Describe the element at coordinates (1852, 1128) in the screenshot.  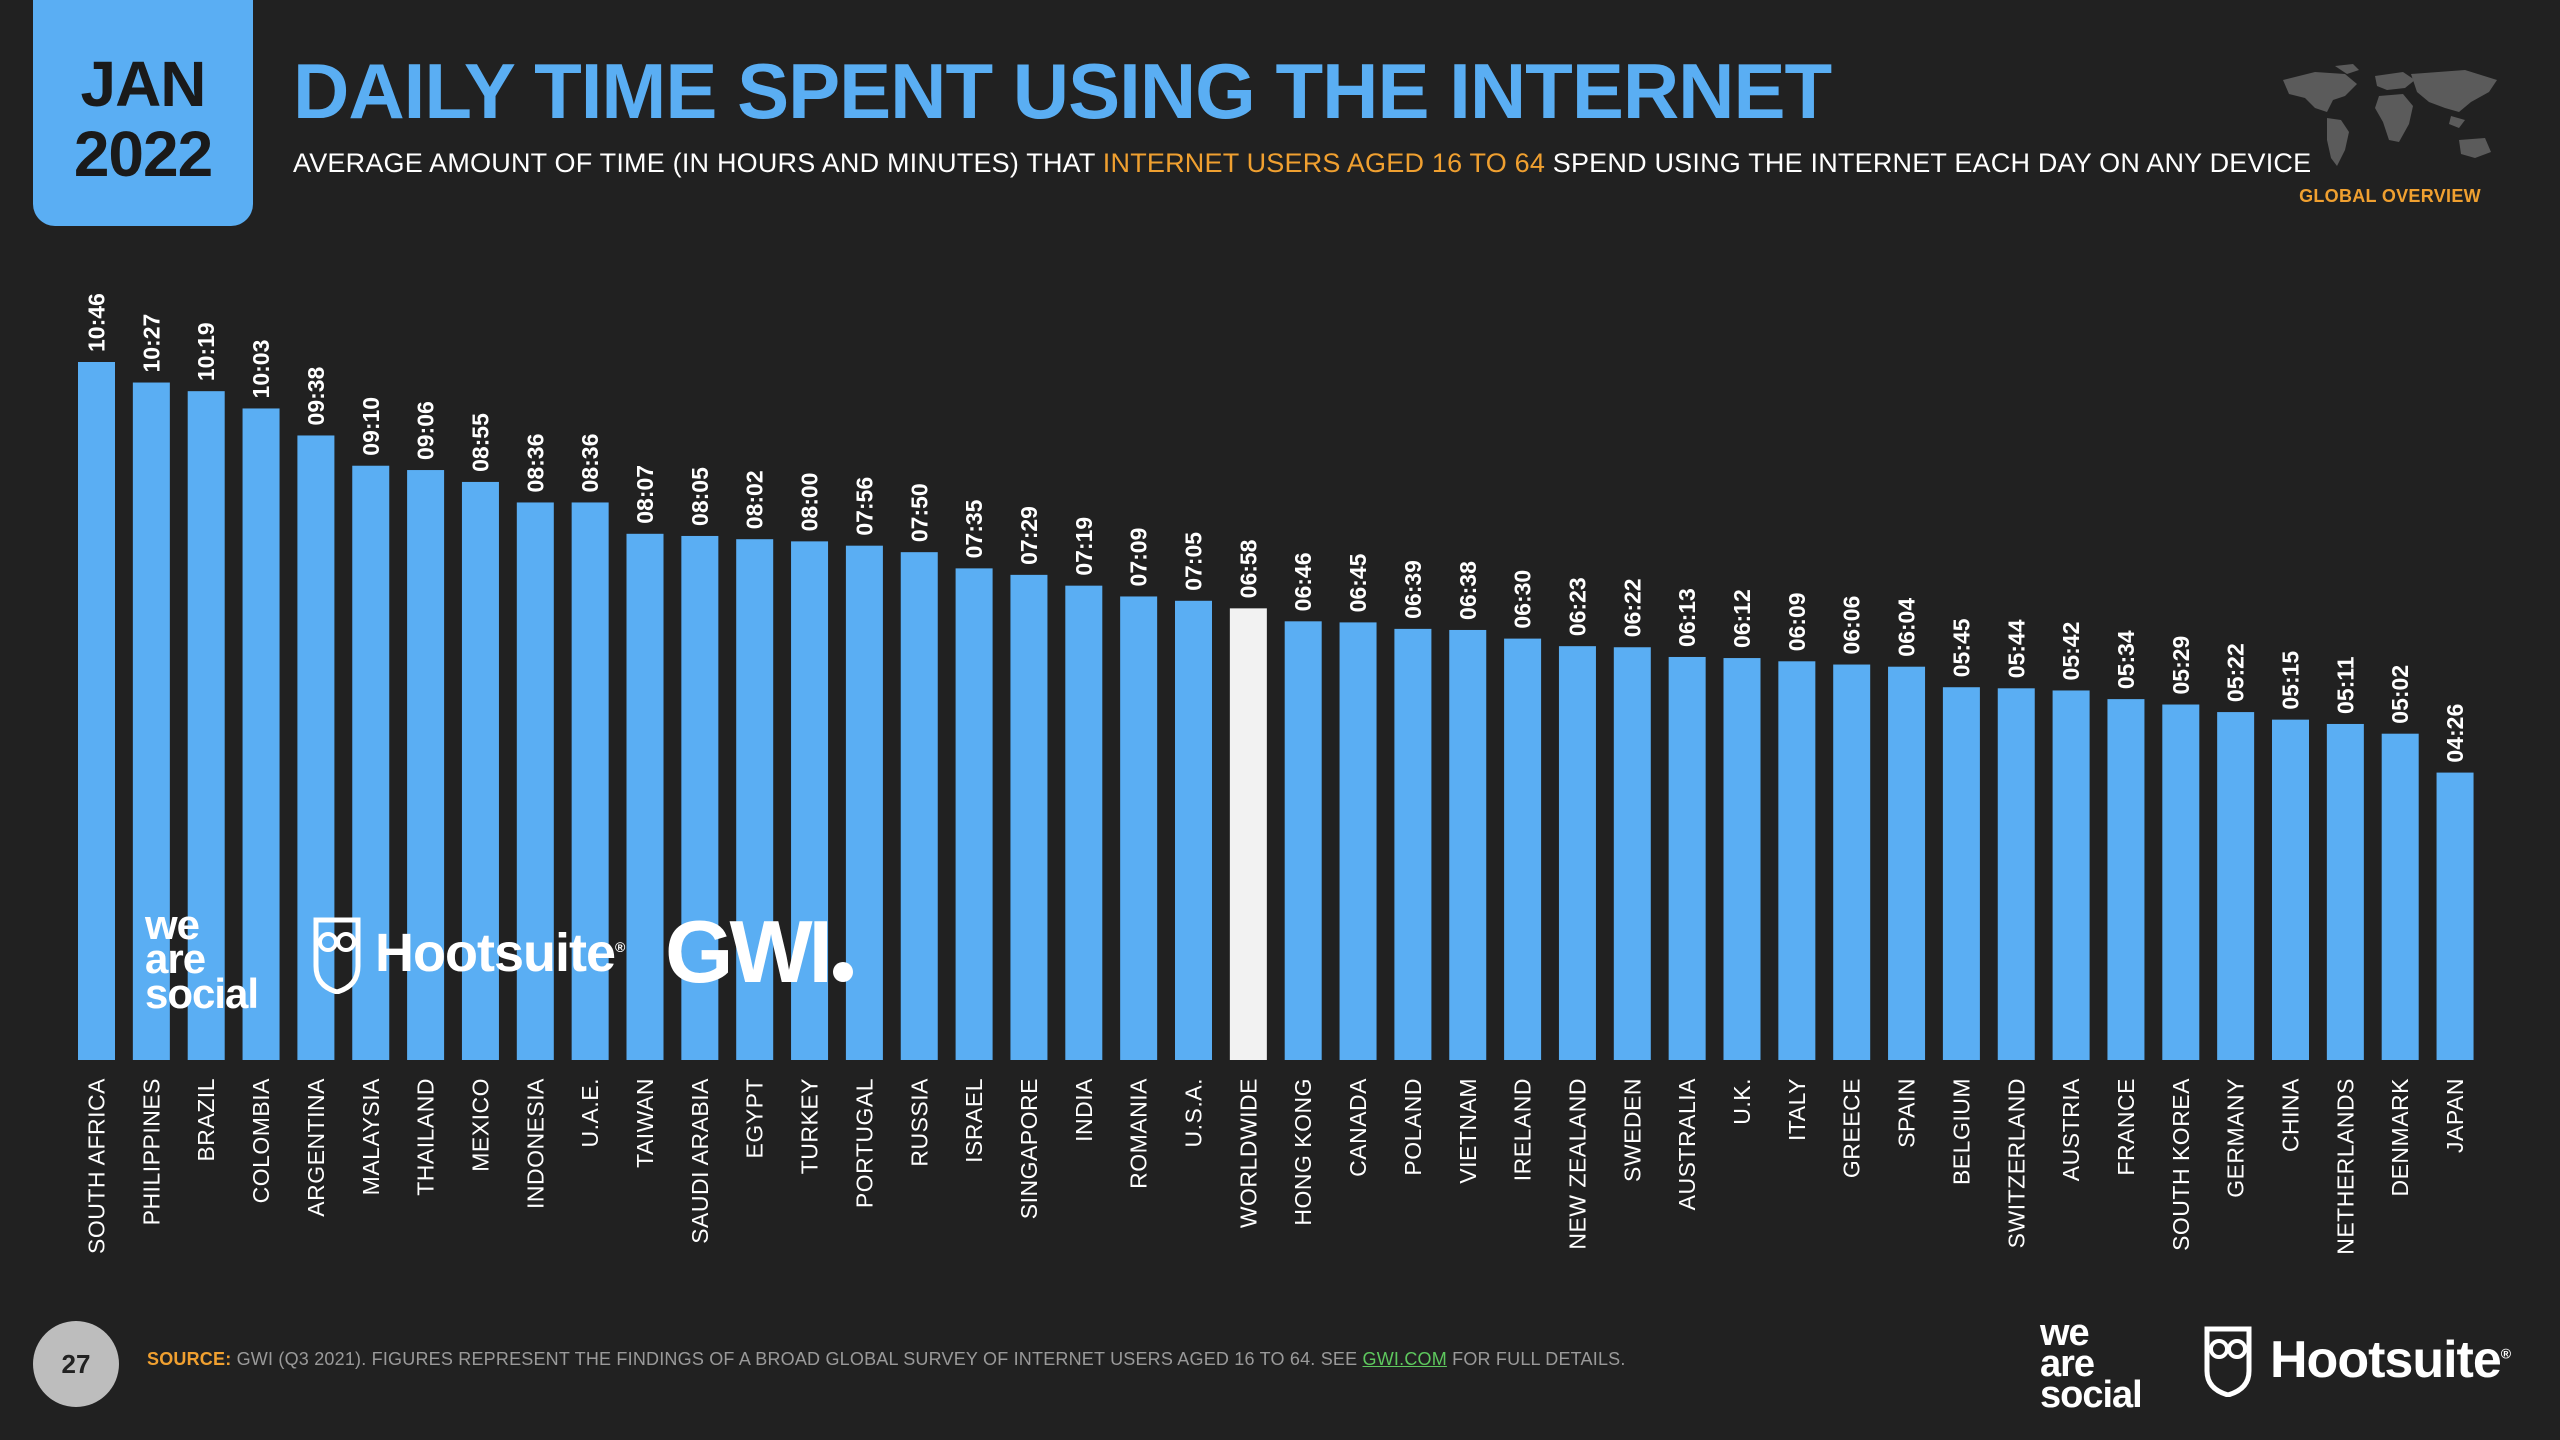
I see `category-label: GREECE` at that location.